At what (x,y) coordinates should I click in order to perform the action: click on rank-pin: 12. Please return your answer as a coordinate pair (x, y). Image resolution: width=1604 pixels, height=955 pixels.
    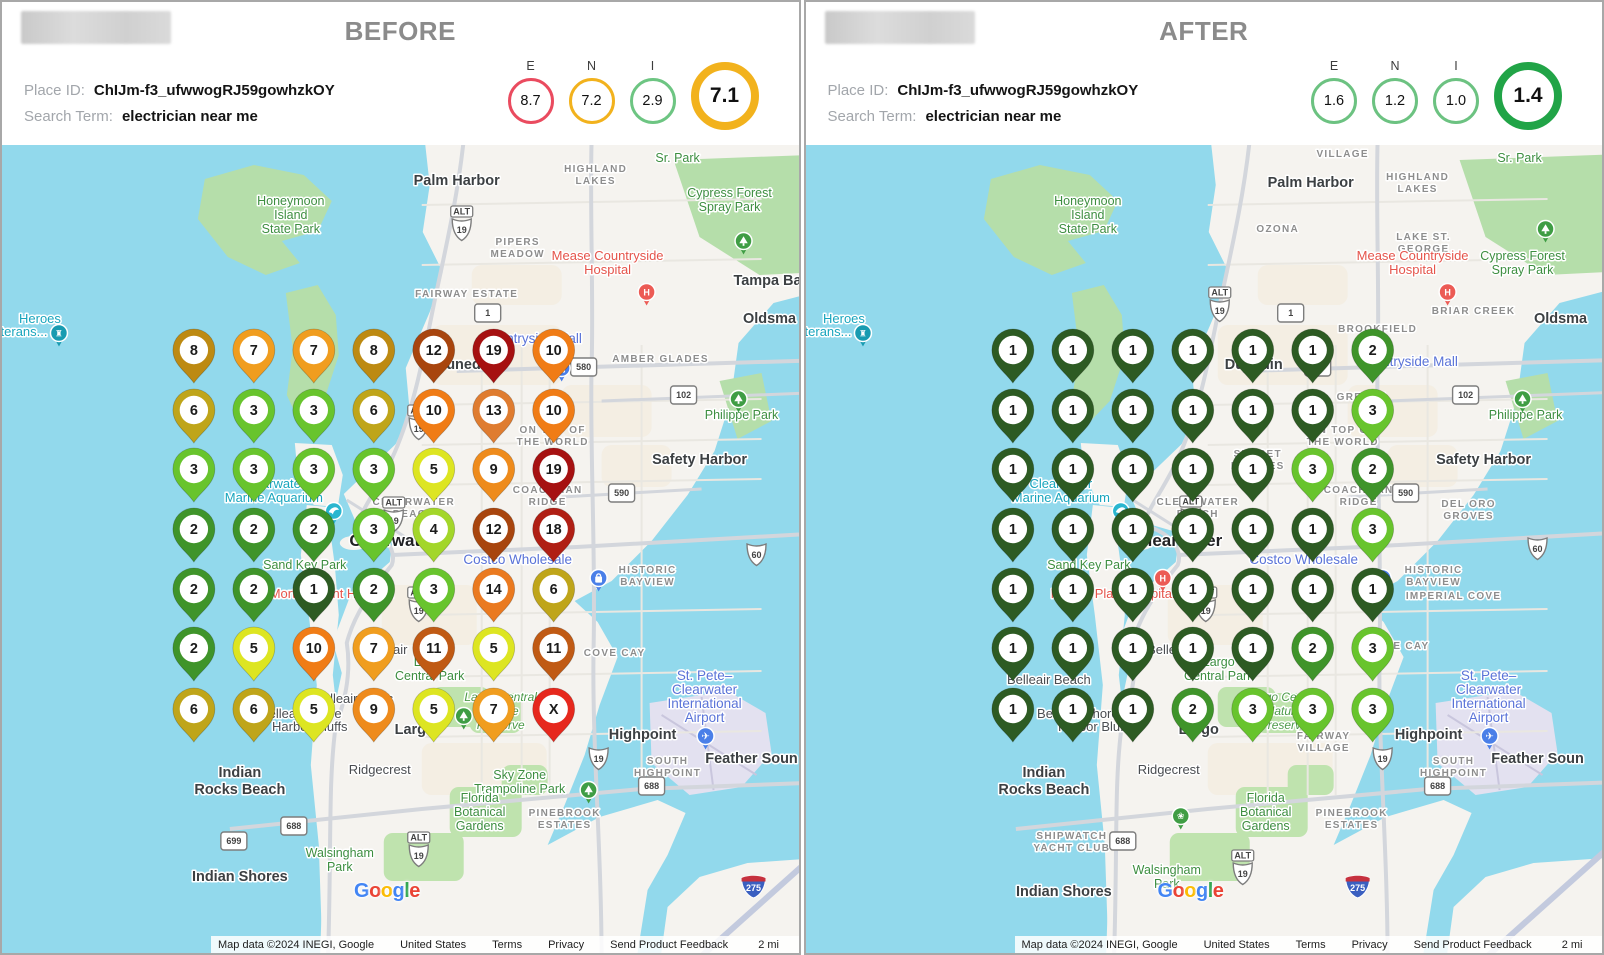
    Looking at the image, I should click on (494, 535).